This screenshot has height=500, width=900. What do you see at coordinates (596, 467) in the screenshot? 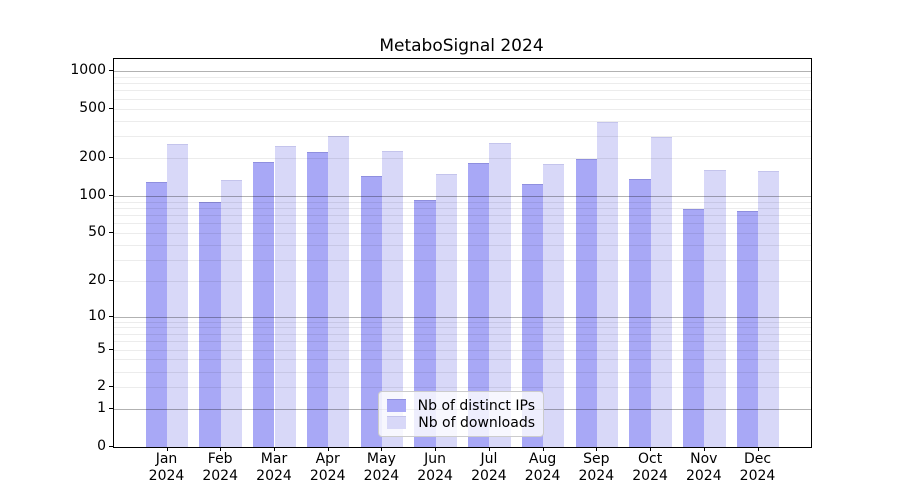
I see `x-tick-label: Sep 2024` at bounding box center [596, 467].